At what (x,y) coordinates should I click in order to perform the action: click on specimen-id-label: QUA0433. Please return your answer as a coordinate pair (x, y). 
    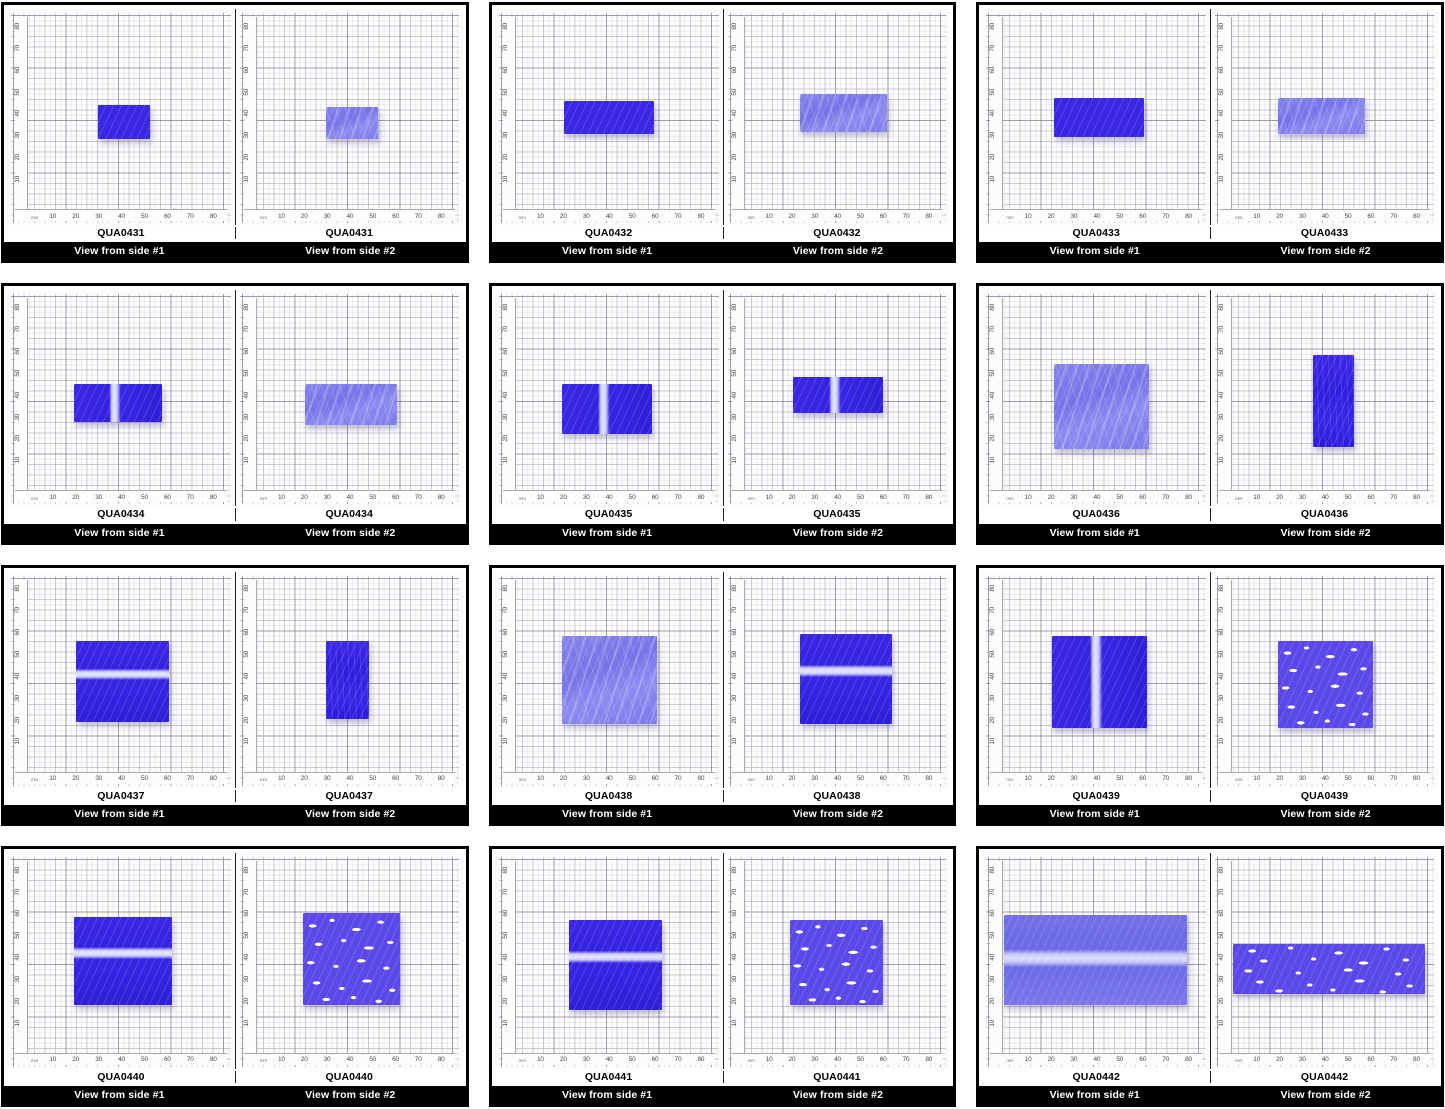
    Looking at the image, I should click on (1096, 233).